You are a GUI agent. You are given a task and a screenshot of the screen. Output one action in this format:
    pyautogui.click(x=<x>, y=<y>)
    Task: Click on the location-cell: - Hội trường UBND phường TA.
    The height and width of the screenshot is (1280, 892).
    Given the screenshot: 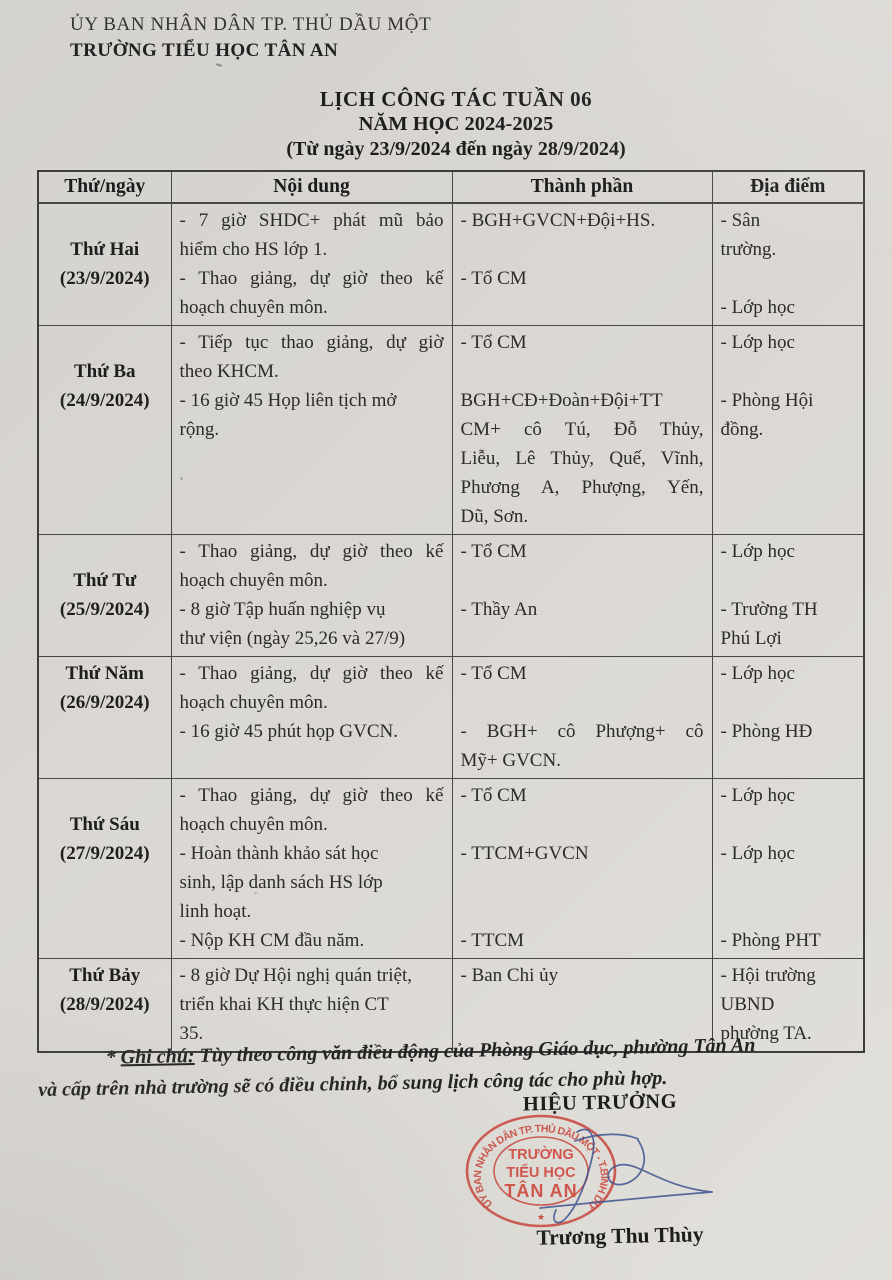 What is the action you would take?
    pyautogui.click(x=788, y=1005)
    